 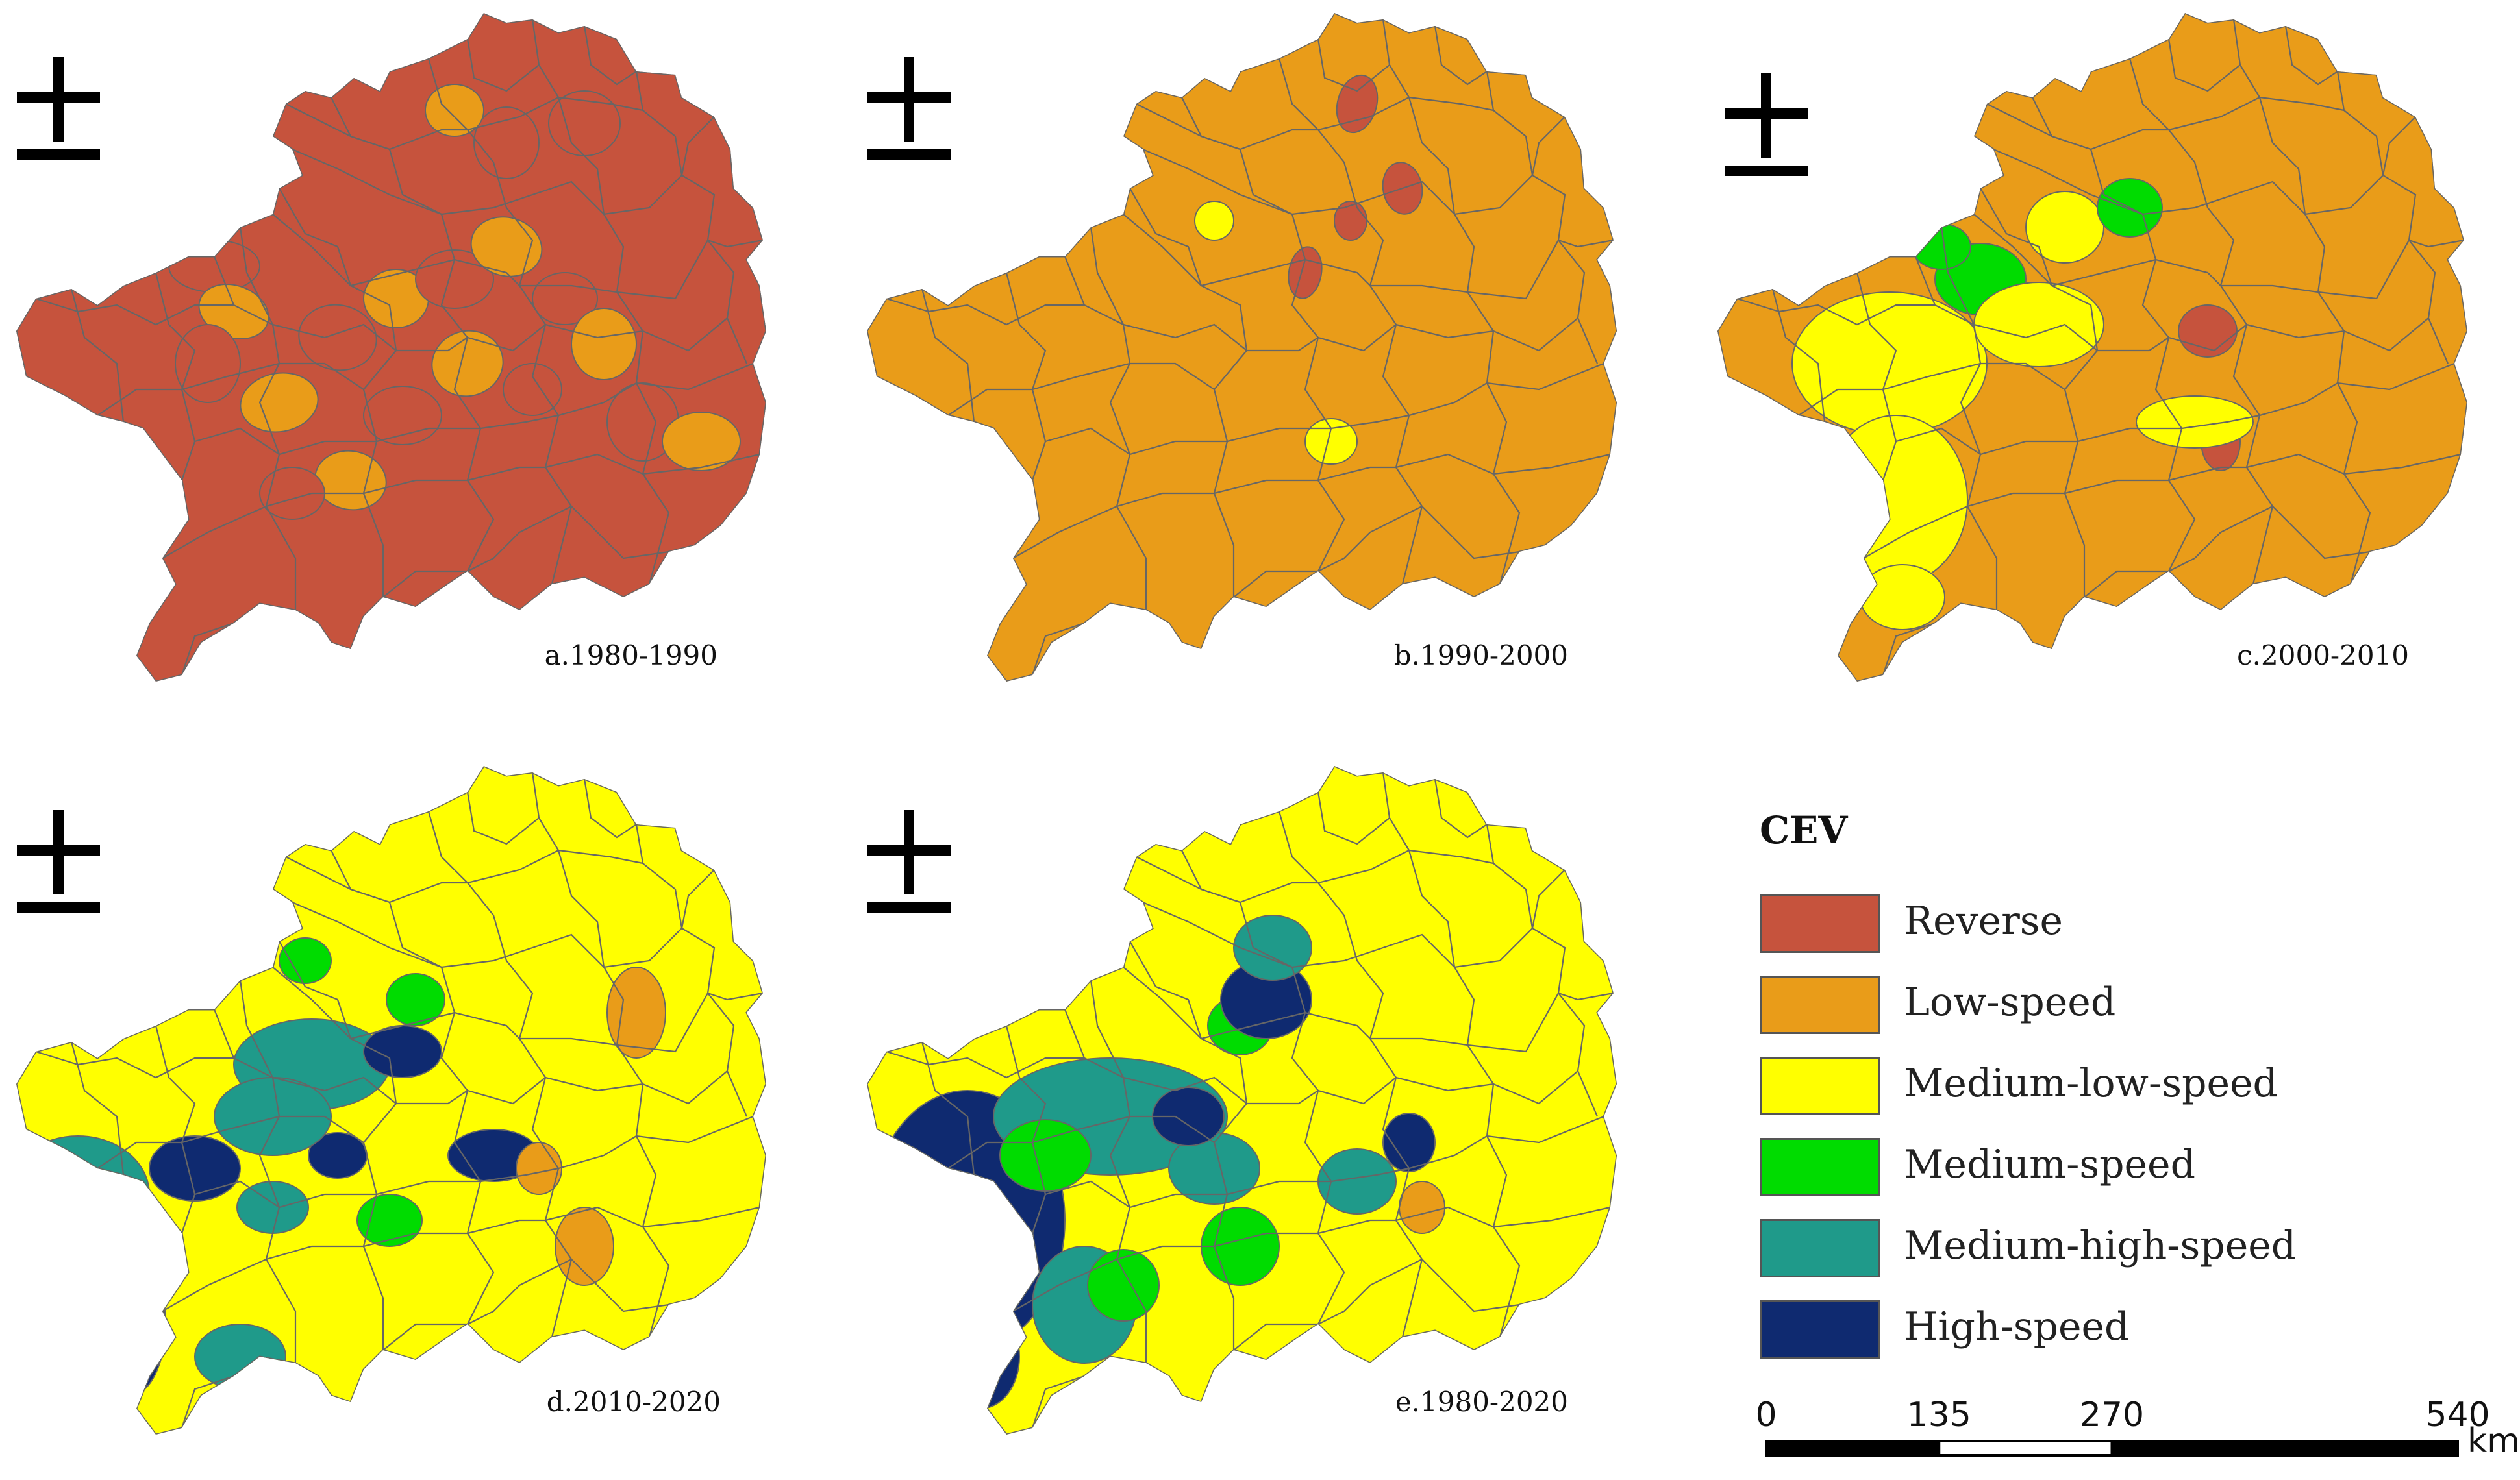 What do you see at coordinates (1481, 1402) in the screenshot?
I see `panel-label-e: e.1980-2020` at bounding box center [1481, 1402].